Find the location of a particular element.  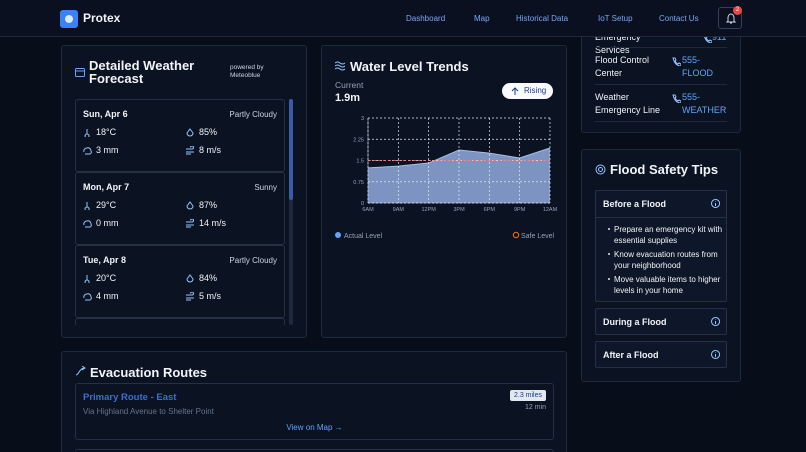

scrollbar-thumb is located at coordinates (291, 149).